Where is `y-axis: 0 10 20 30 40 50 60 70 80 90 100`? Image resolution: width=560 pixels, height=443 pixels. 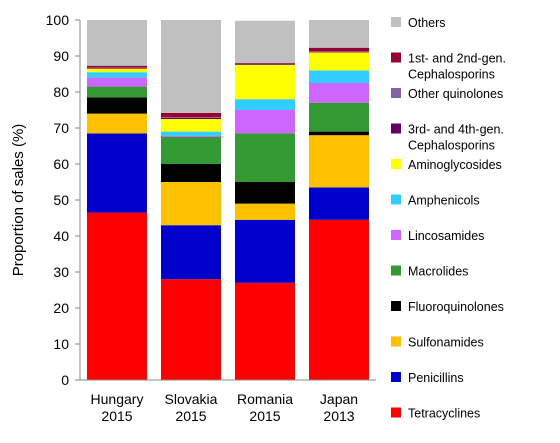
y-axis: 0 10 20 30 40 50 60 70 80 90 100 is located at coordinates (63, 200).